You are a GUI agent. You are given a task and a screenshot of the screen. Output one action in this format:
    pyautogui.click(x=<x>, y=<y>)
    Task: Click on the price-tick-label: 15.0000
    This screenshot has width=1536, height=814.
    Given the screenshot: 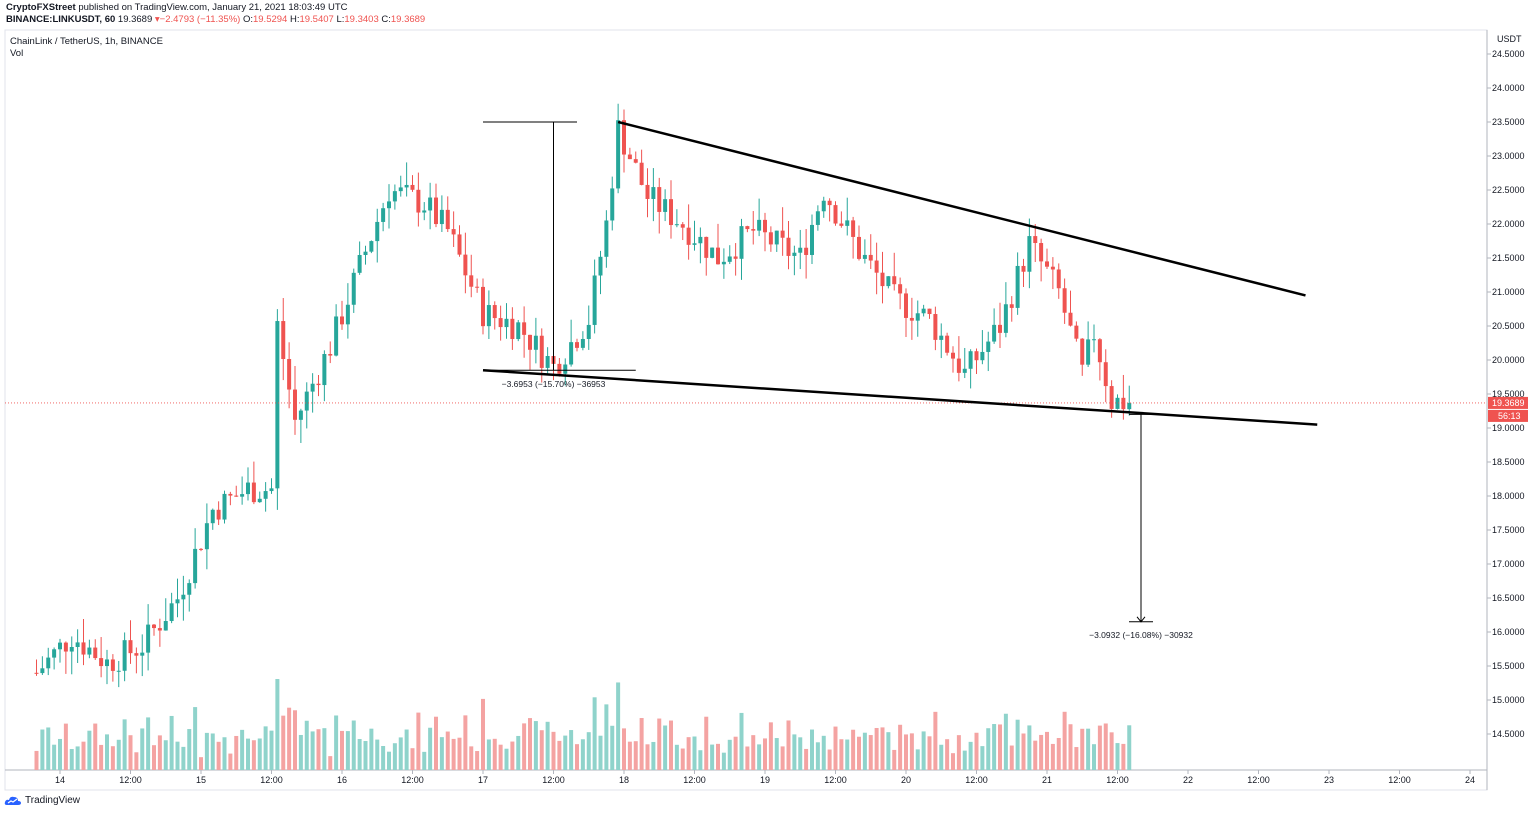 What is the action you would take?
    pyautogui.click(x=1508, y=700)
    